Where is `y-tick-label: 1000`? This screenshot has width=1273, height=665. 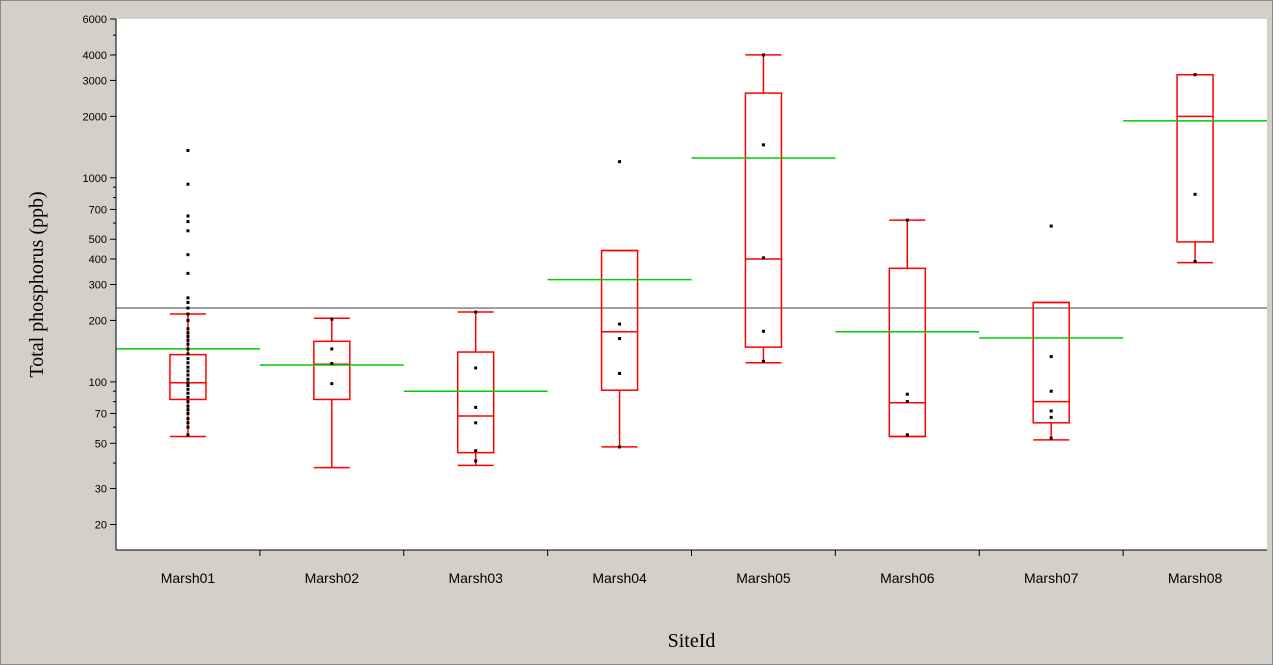
y-tick-label: 1000 is located at coordinates (95, 179).